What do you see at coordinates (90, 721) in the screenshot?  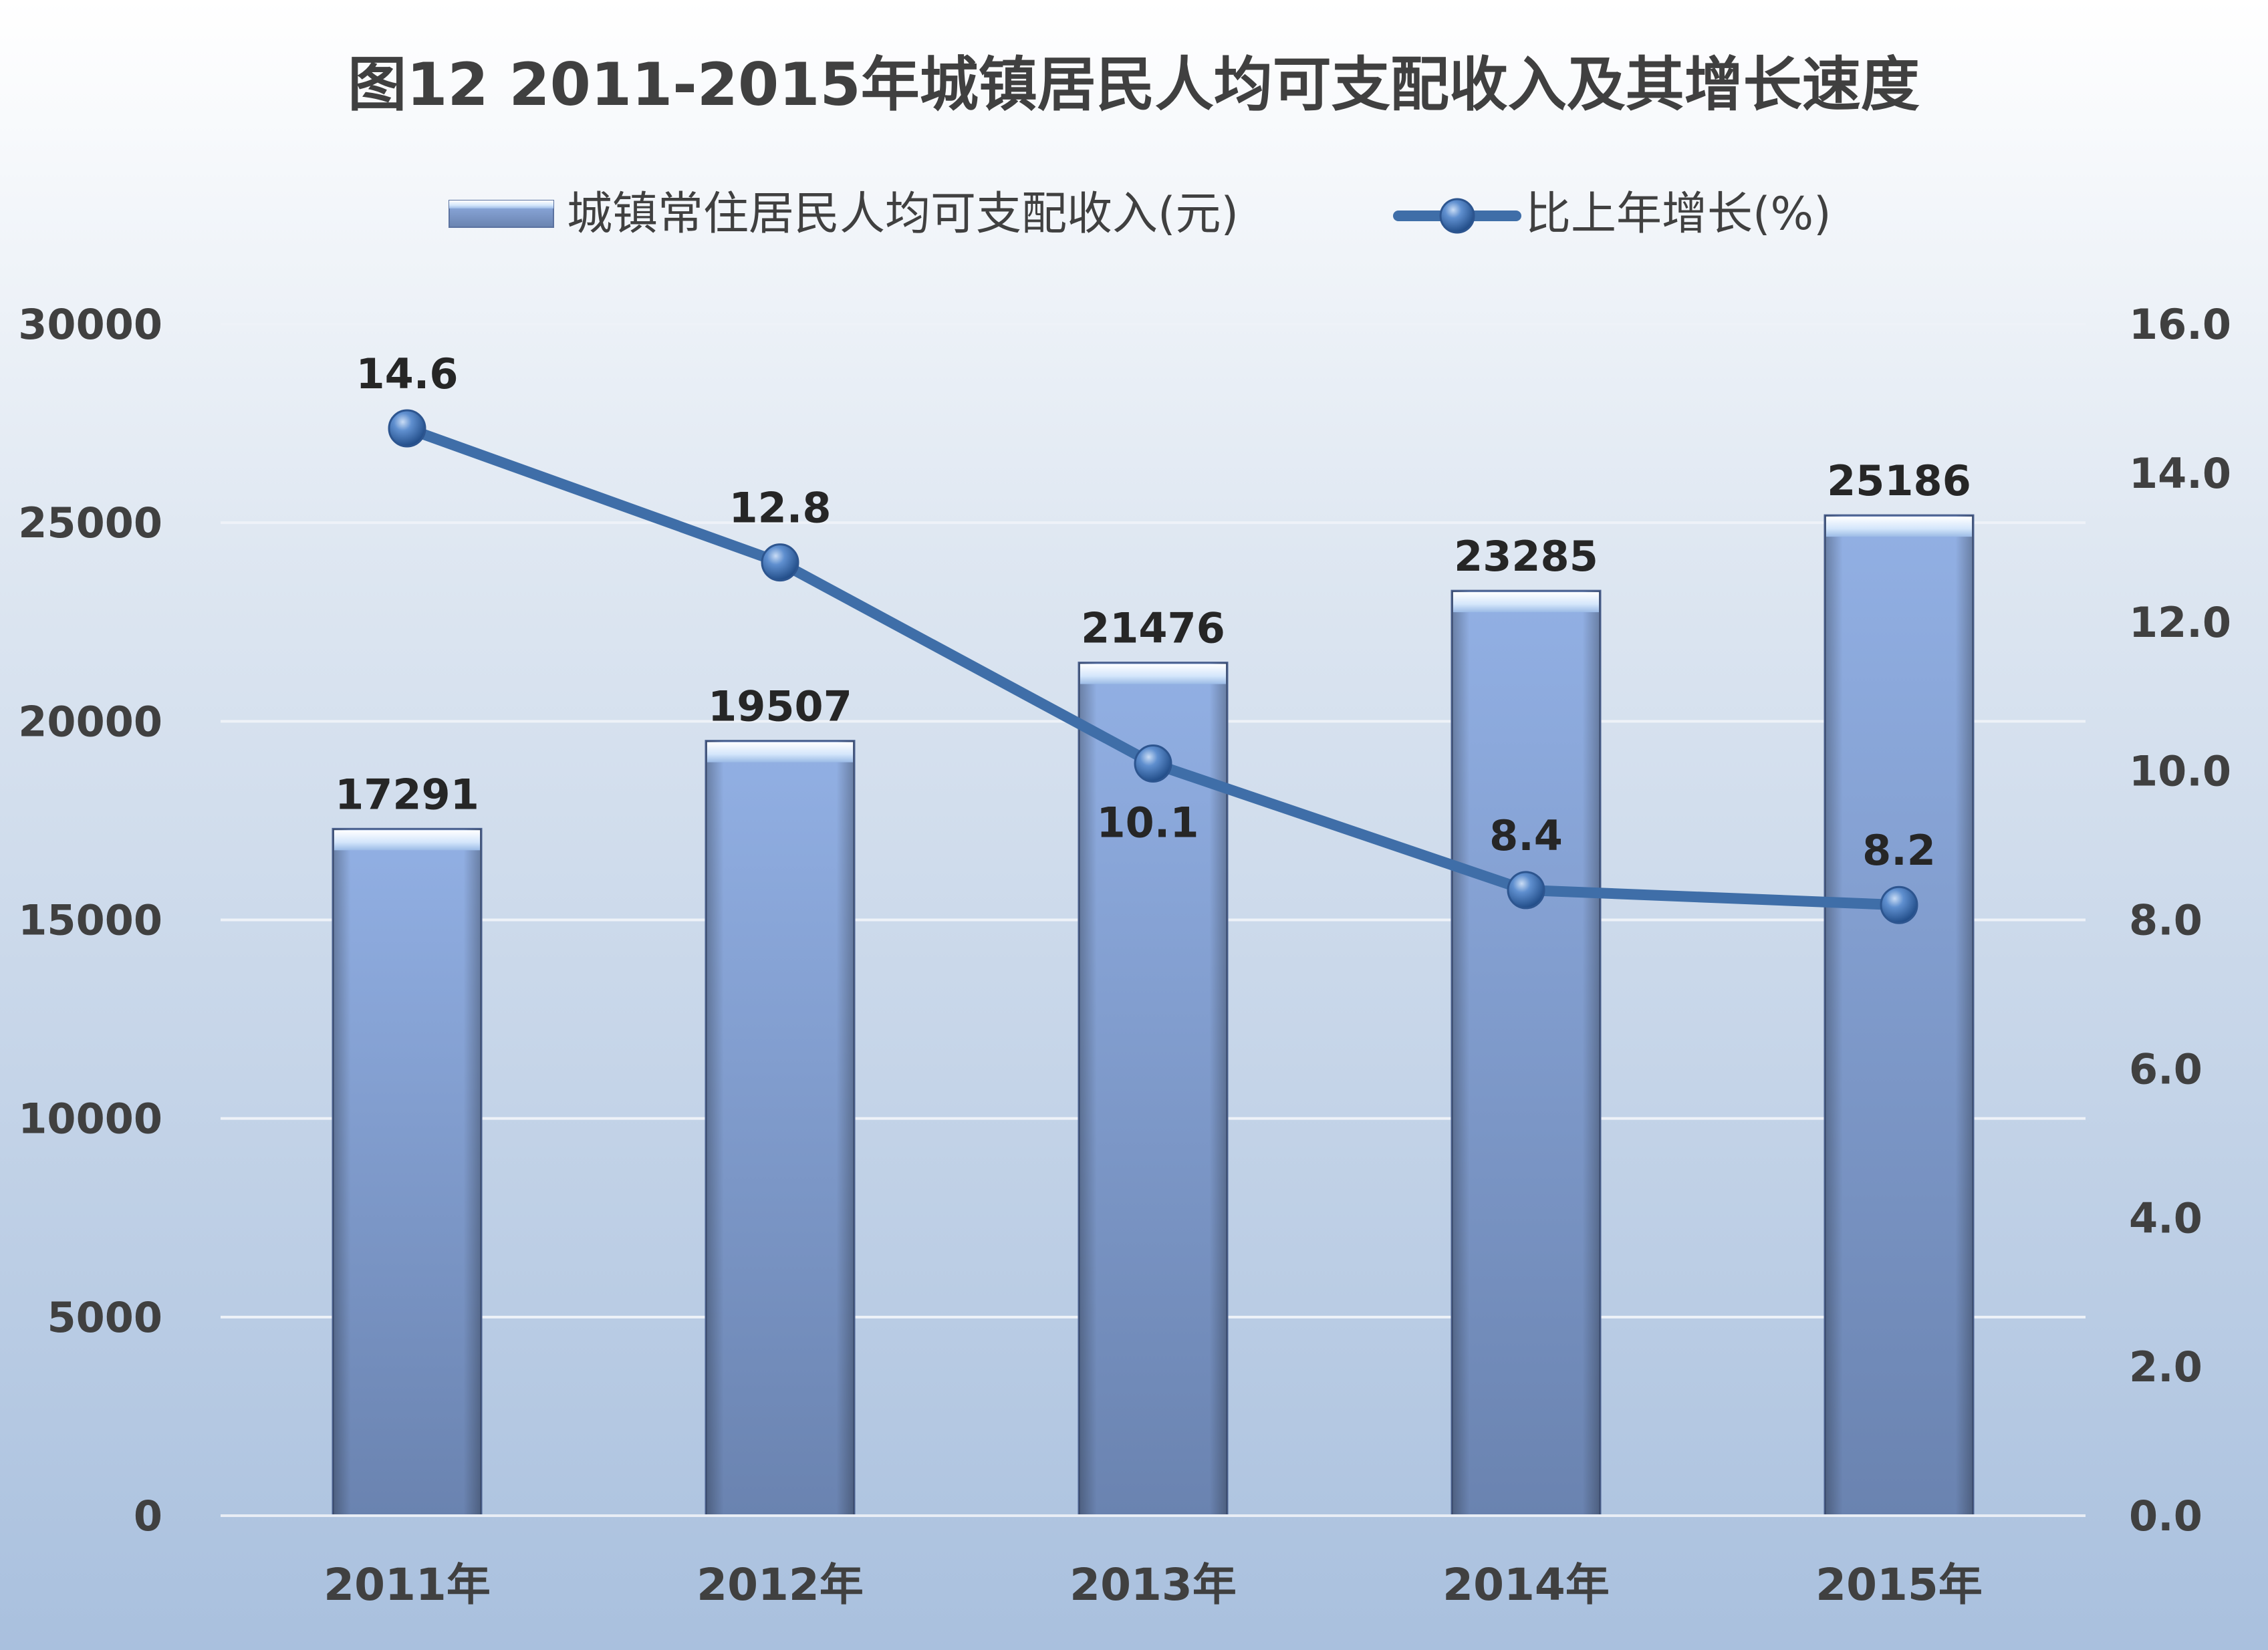 I see `y-left-tick-label: 20000` at bounding box center [90, 721].